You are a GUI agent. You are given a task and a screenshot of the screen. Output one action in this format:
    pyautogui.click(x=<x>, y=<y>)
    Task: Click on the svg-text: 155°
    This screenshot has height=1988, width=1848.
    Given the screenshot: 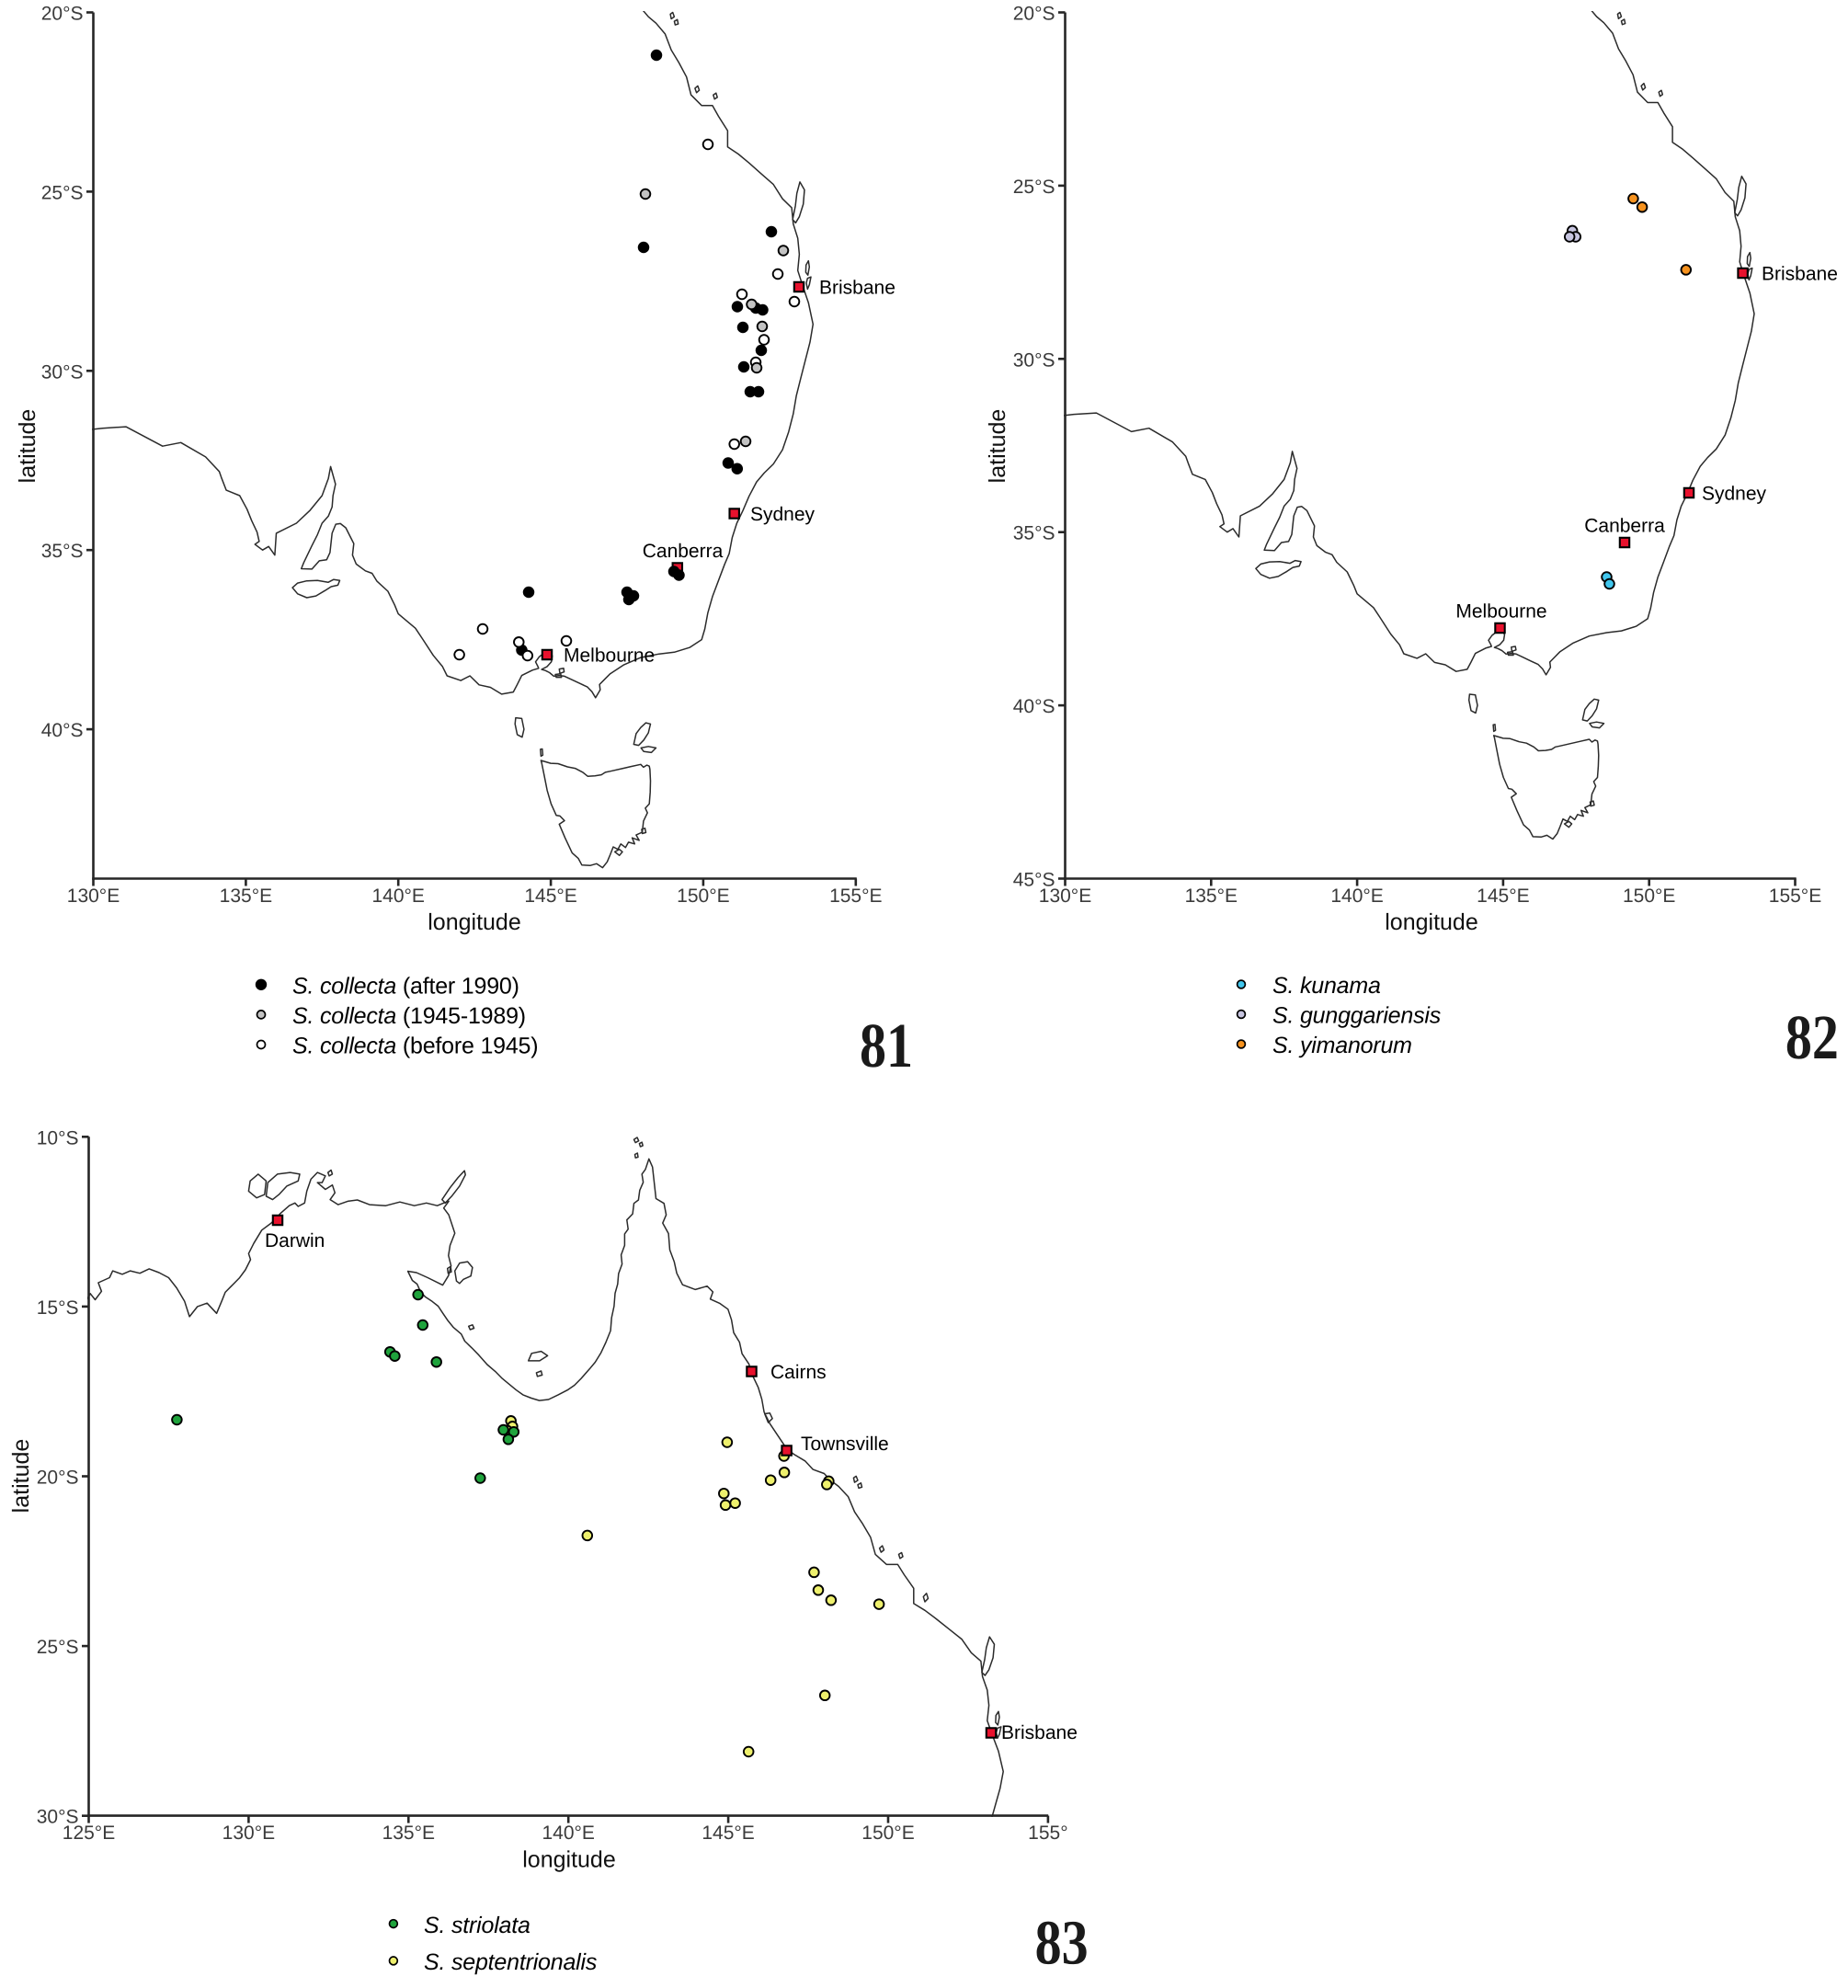 What is the action you would take?
    pyautogui.click(x=1047, y=1833)
    